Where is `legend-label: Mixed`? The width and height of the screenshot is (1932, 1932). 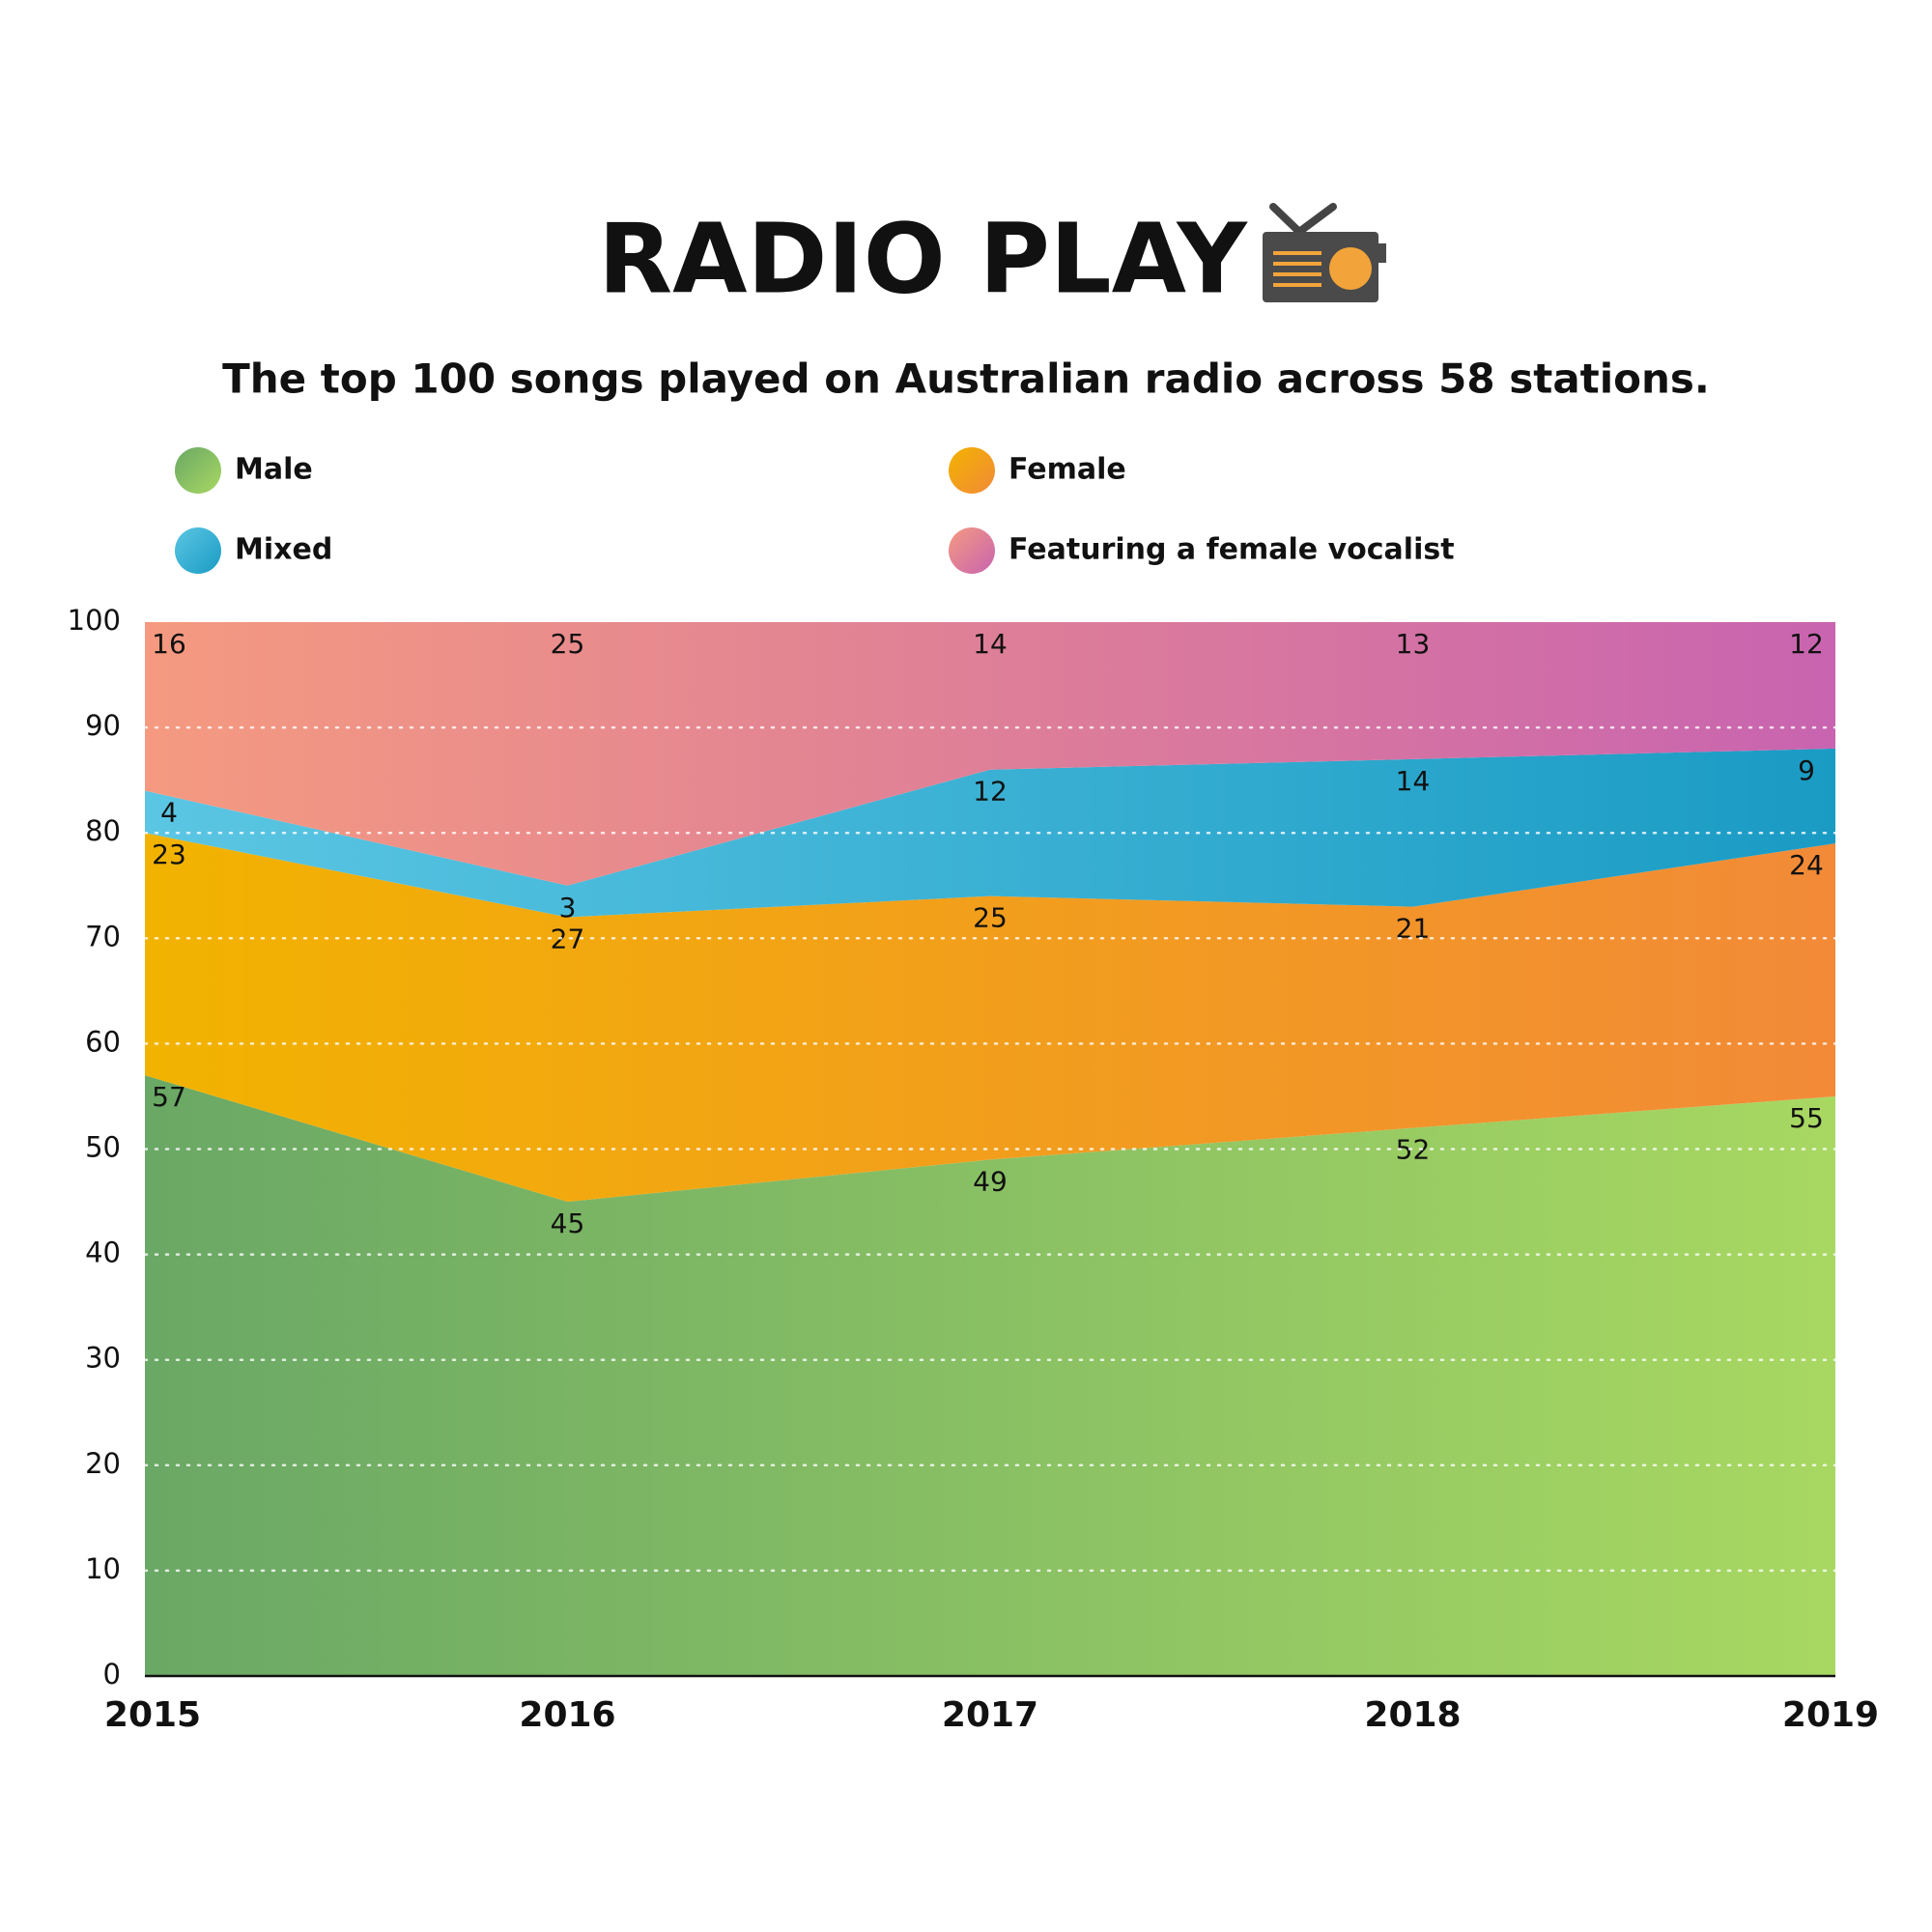 legend-label: Mixed is located at coordinates (283, 550).